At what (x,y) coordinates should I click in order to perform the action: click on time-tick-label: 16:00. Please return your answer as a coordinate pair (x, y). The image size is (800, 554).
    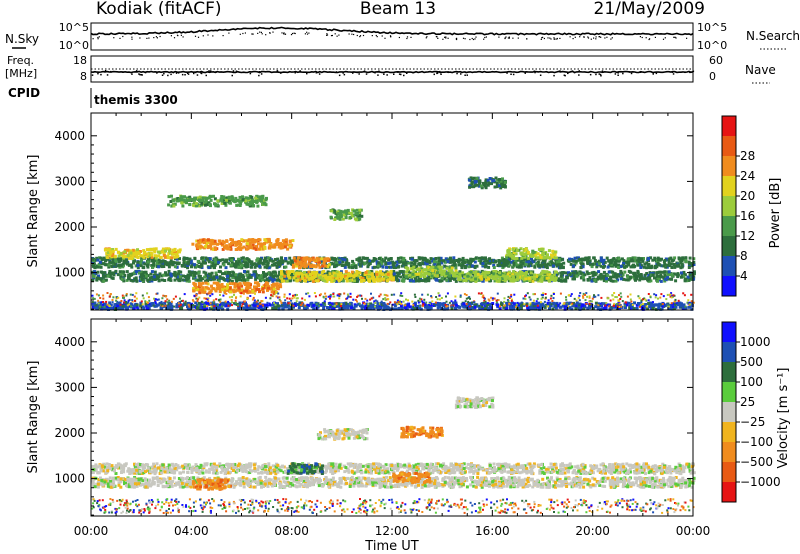
    Looking at the image, I should click on (492, 531).